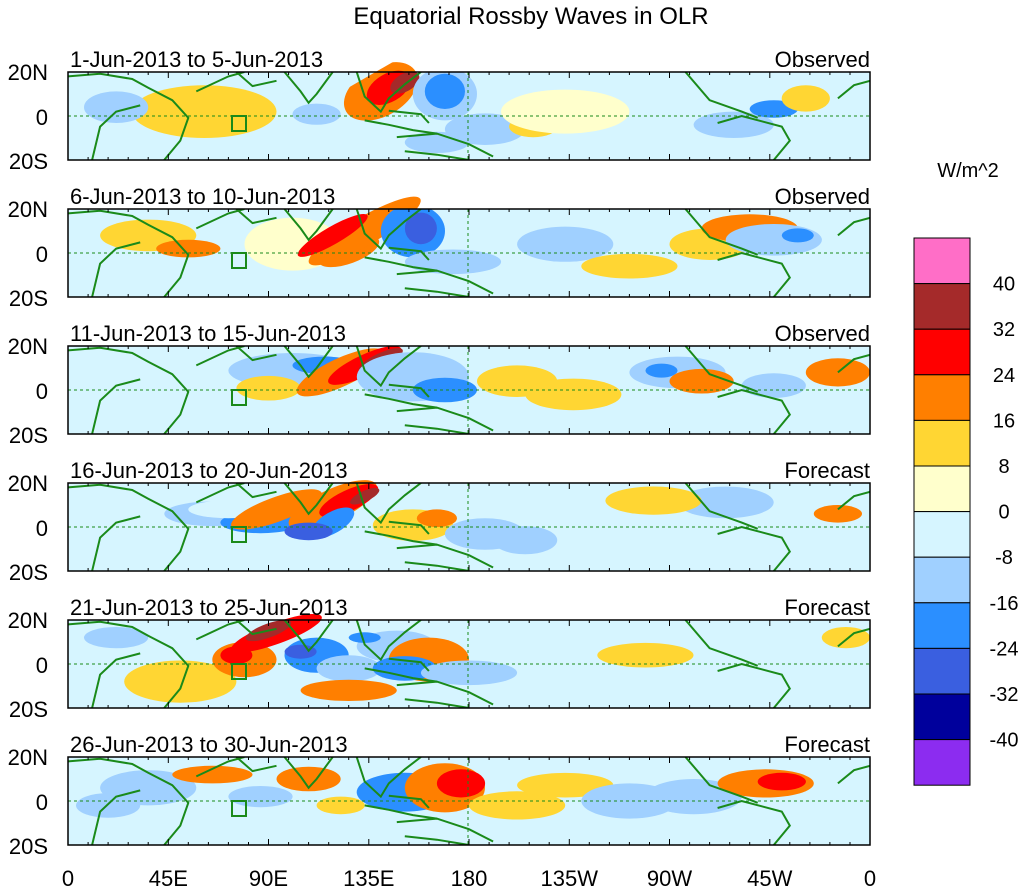 The height and width of the screenshot is (890, 1021). Describe the element at coordinates (966, 473) in the screenshot. I see `colorbar: W/m^2 40 32 24 16 8 0 -8 -16 -24 -32 -40` at that location.